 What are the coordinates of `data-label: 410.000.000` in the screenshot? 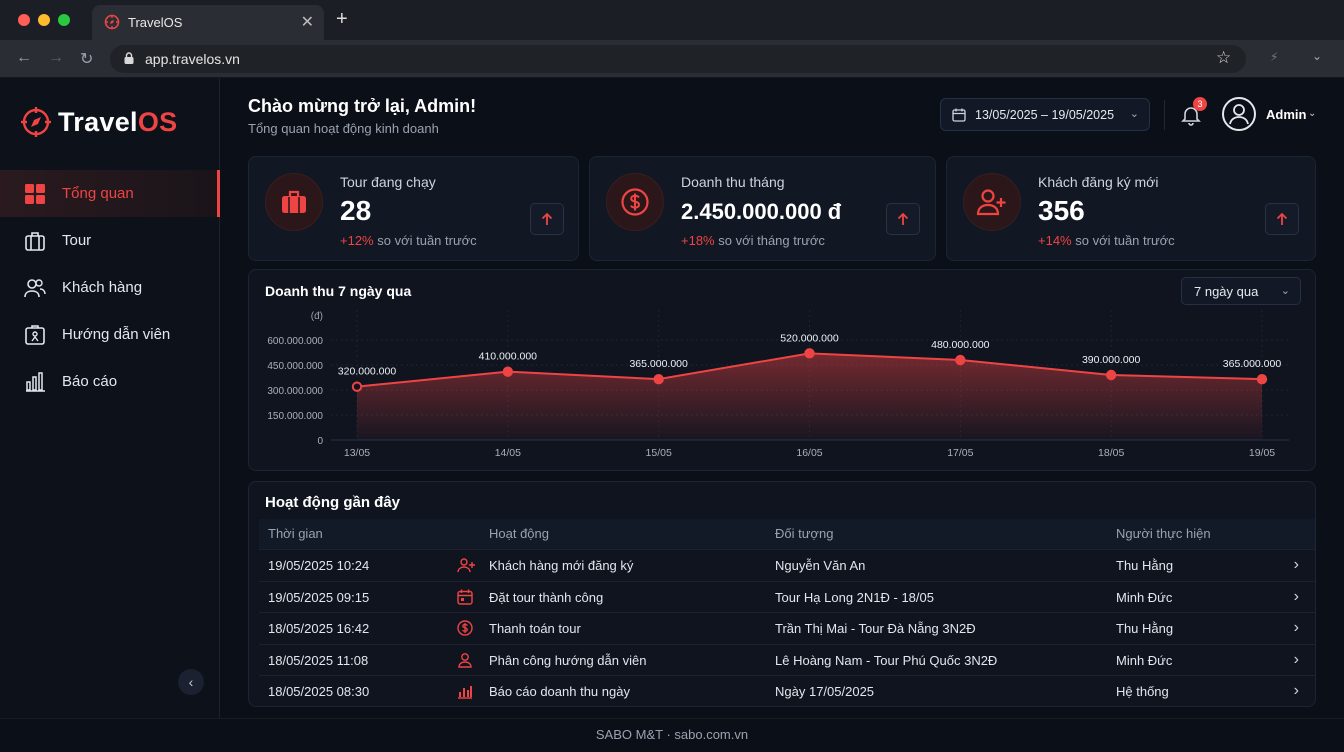 It's located at (508, 357).